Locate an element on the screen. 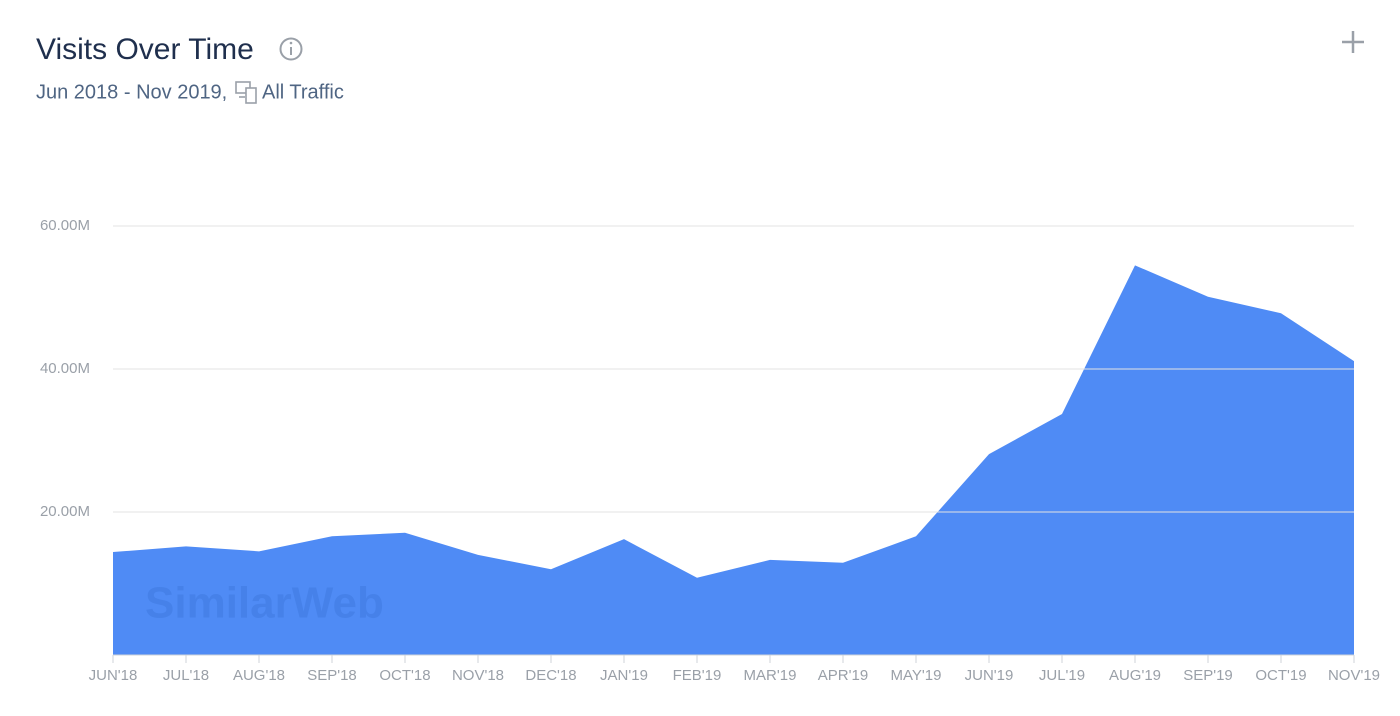 The image size is (1400, 716). watermark: SimilarWeb is located at coordinates (264, 603).